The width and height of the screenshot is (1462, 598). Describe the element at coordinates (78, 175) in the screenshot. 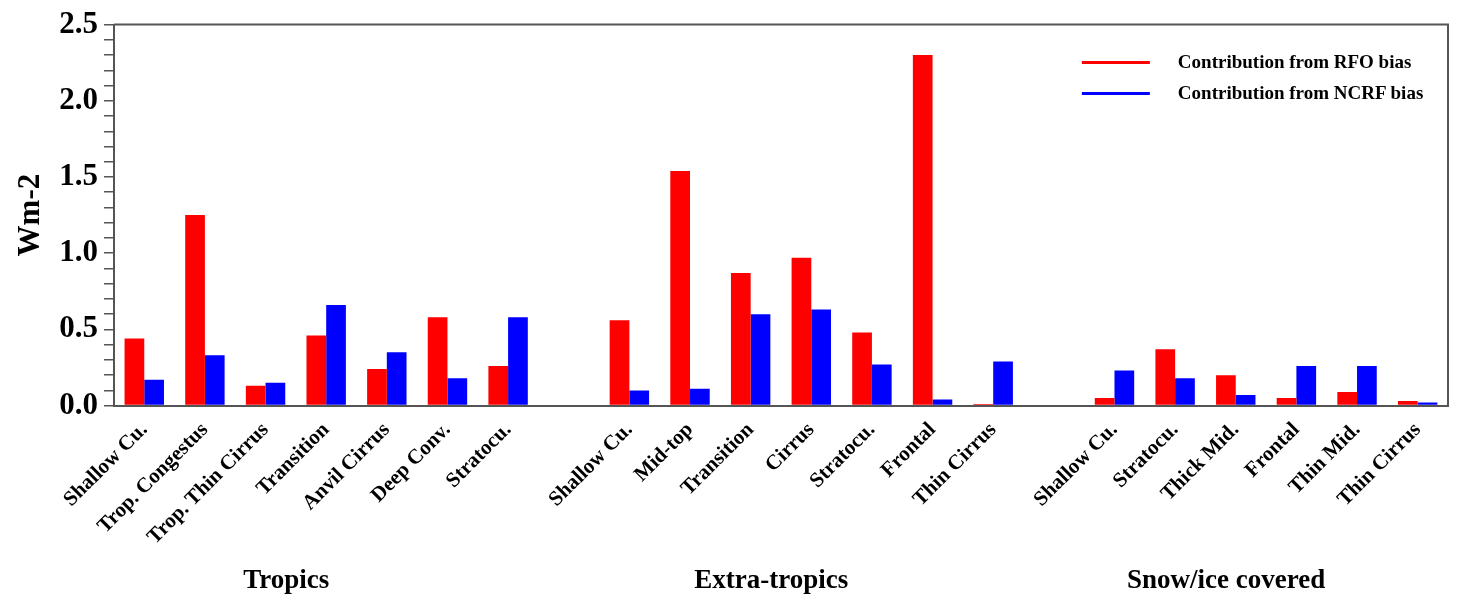

I see `y-tick-label: 1.5` at that location.